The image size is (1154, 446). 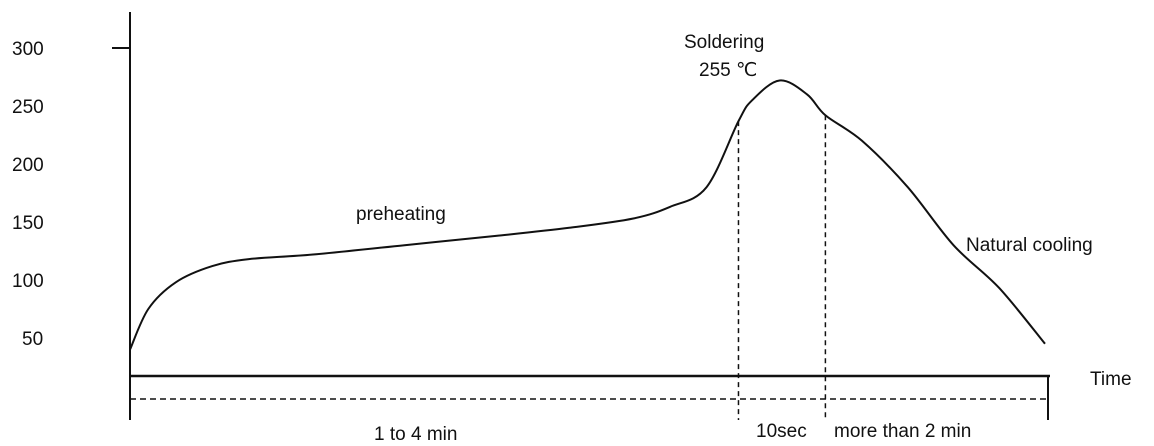 I want to click on y-tick-label-100: 100, so click(x=28, y=281).